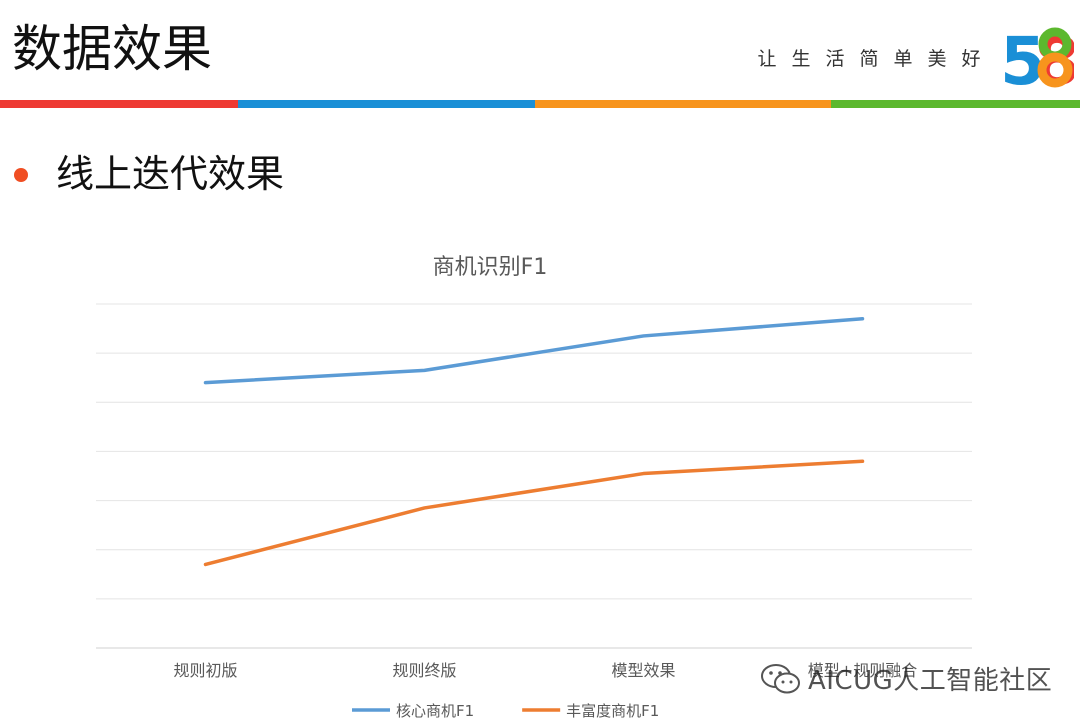 The width and height of the screenshot is (1080, 728). Describe the element at coordinates (112, 49) in the screenshot. I see `page-title: 数据效果` at that location.